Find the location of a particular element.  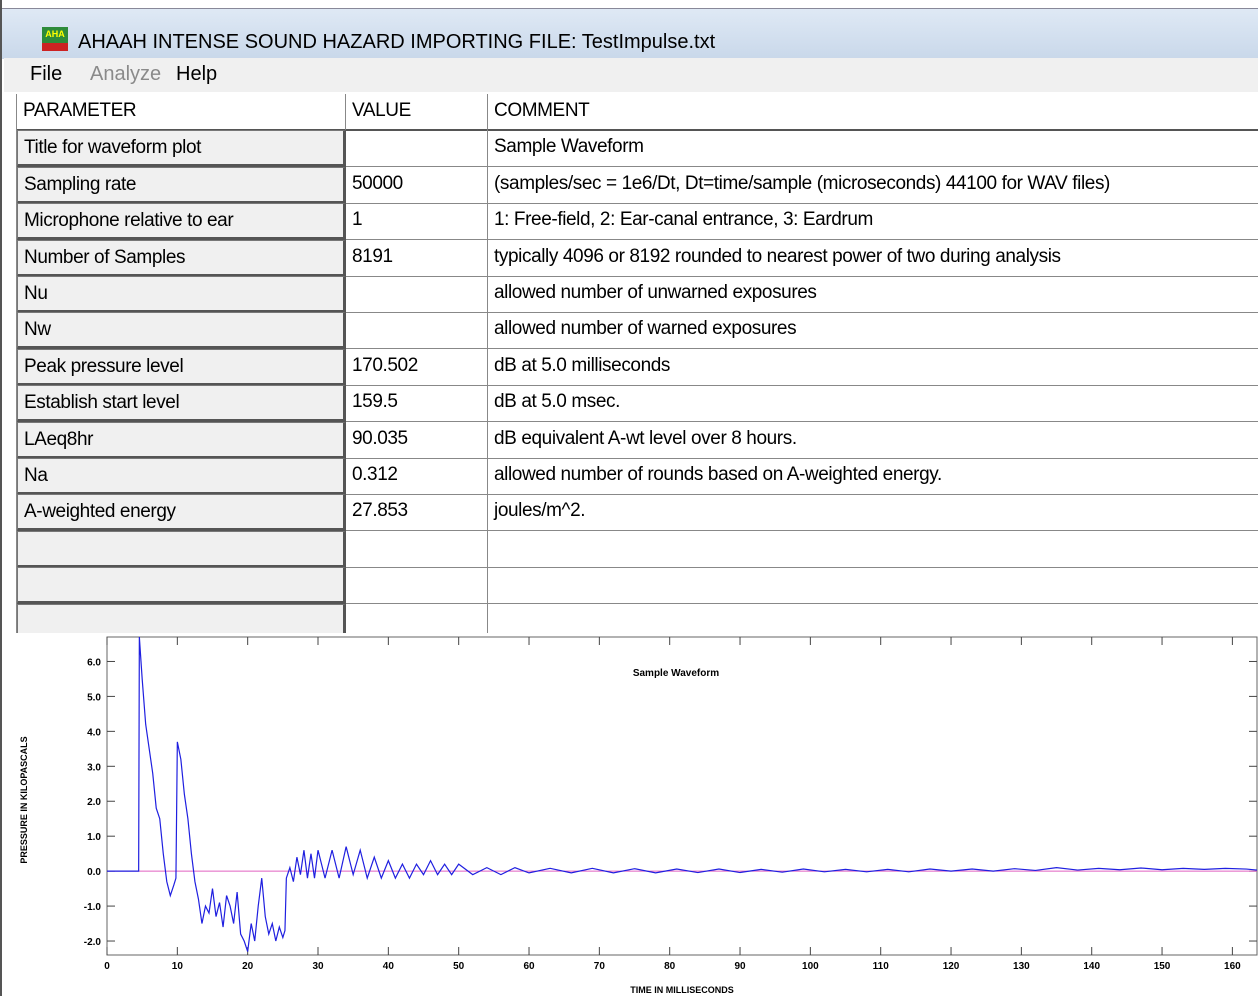

comment-cell: dB at 5.0 milliseconds is located at coordinates (873, 367).